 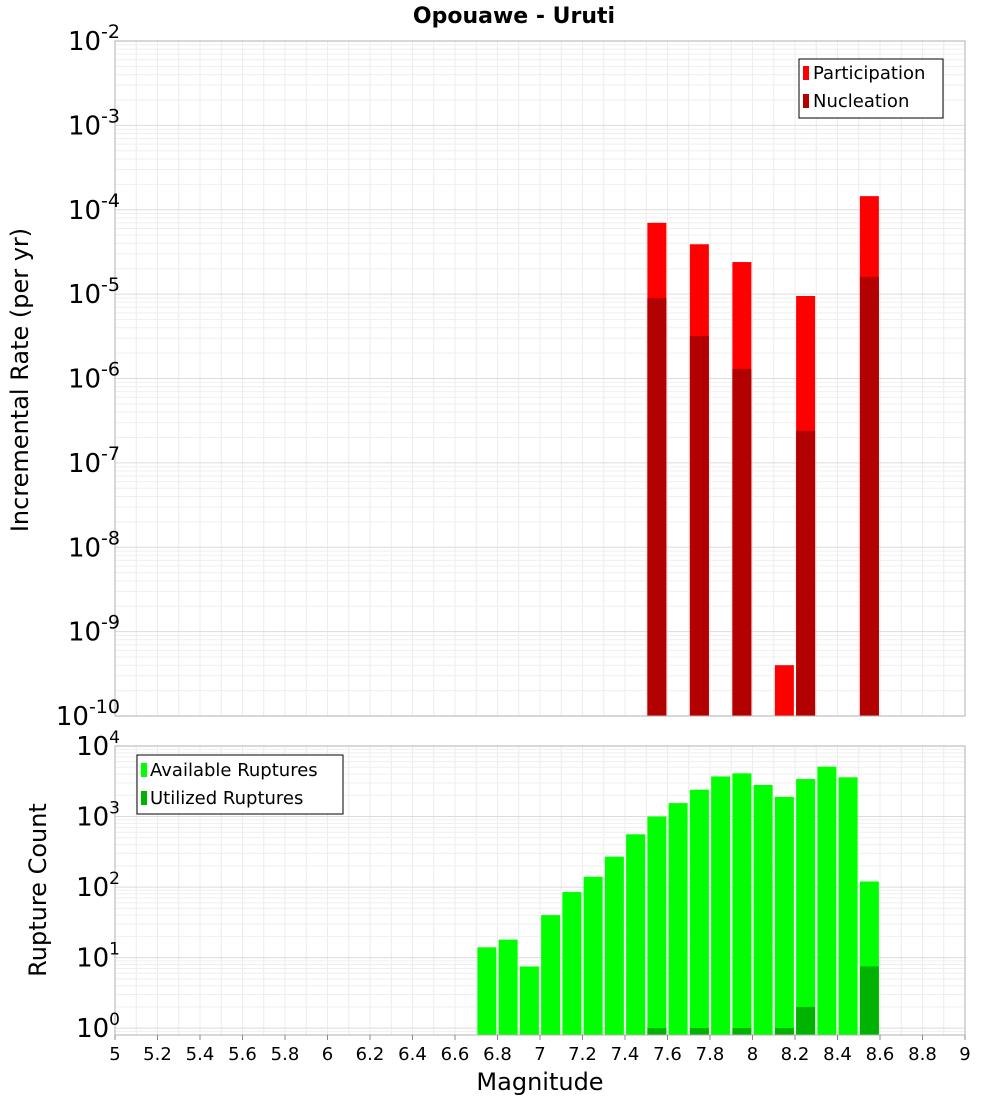 I want to click on x-tick-label: 7.8, so click(x=710, y=1054).